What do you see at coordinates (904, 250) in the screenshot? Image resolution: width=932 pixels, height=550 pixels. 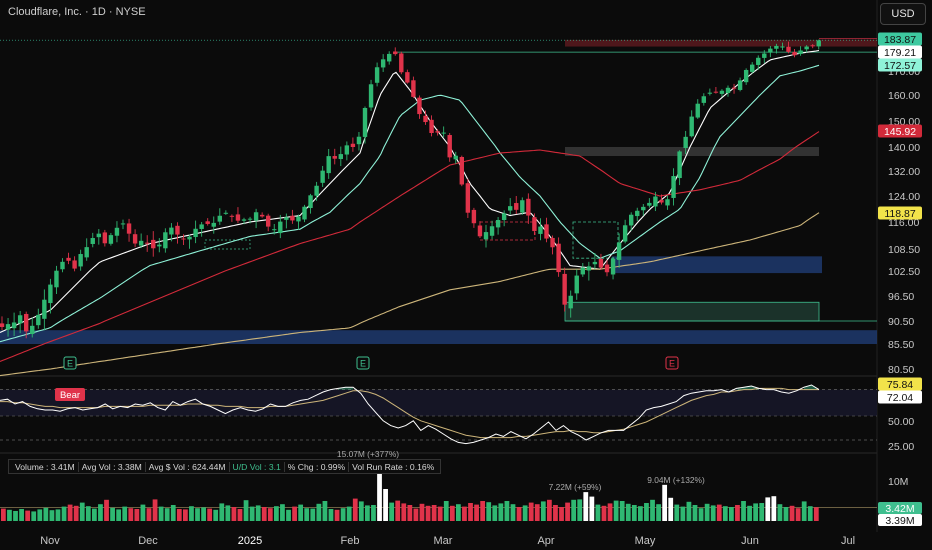 I see `price-tick: 108.50` at bounding box center [904, 250].